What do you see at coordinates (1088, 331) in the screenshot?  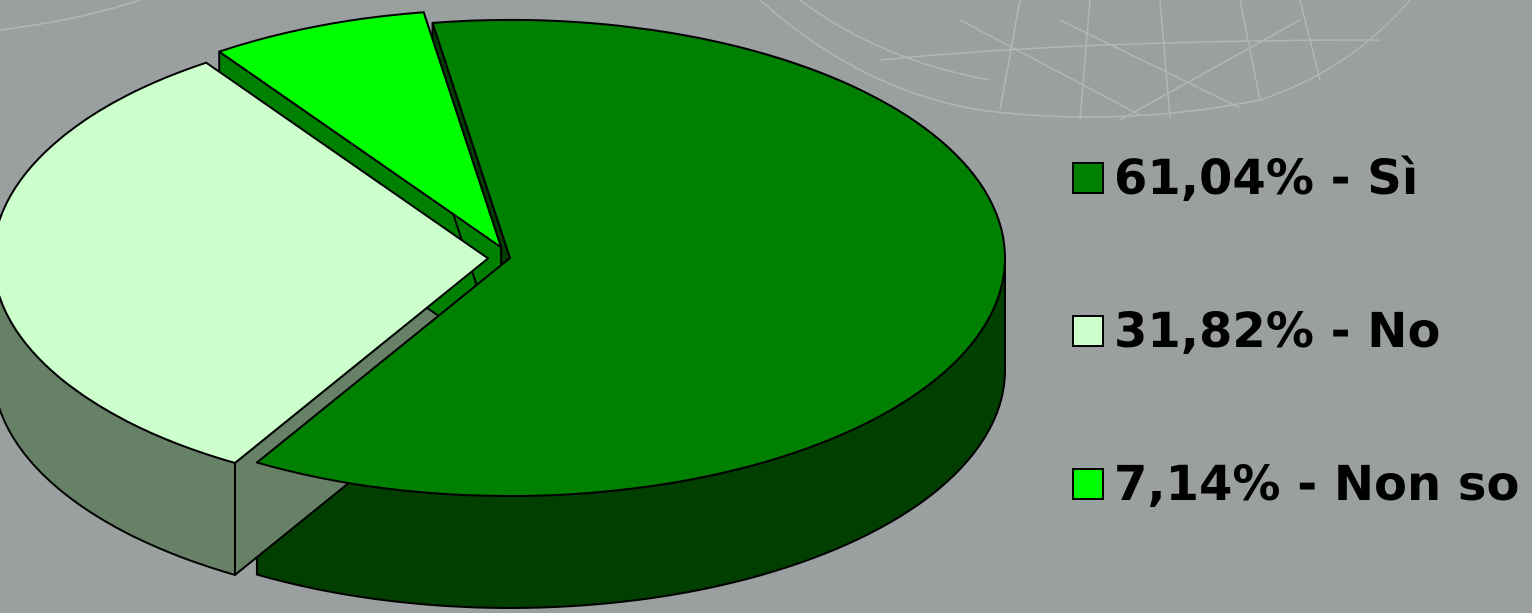 I see `legend-swatch-no` at bounding box center [1088, 331].